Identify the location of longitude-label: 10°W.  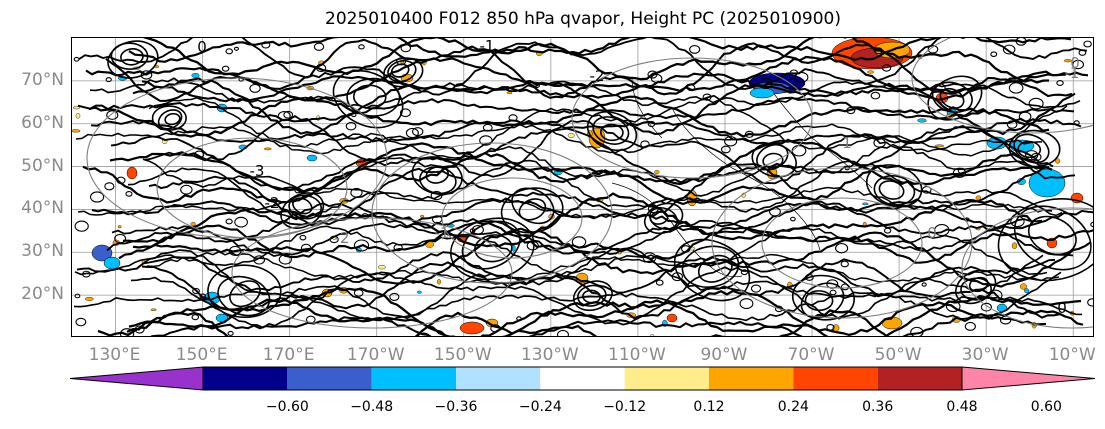
(1072, 355).